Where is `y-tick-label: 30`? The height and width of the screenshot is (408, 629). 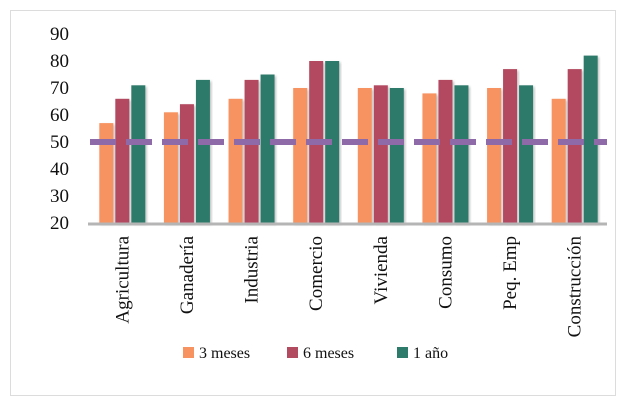 y-tick-label: 30 is located at coordinates (59, 196).